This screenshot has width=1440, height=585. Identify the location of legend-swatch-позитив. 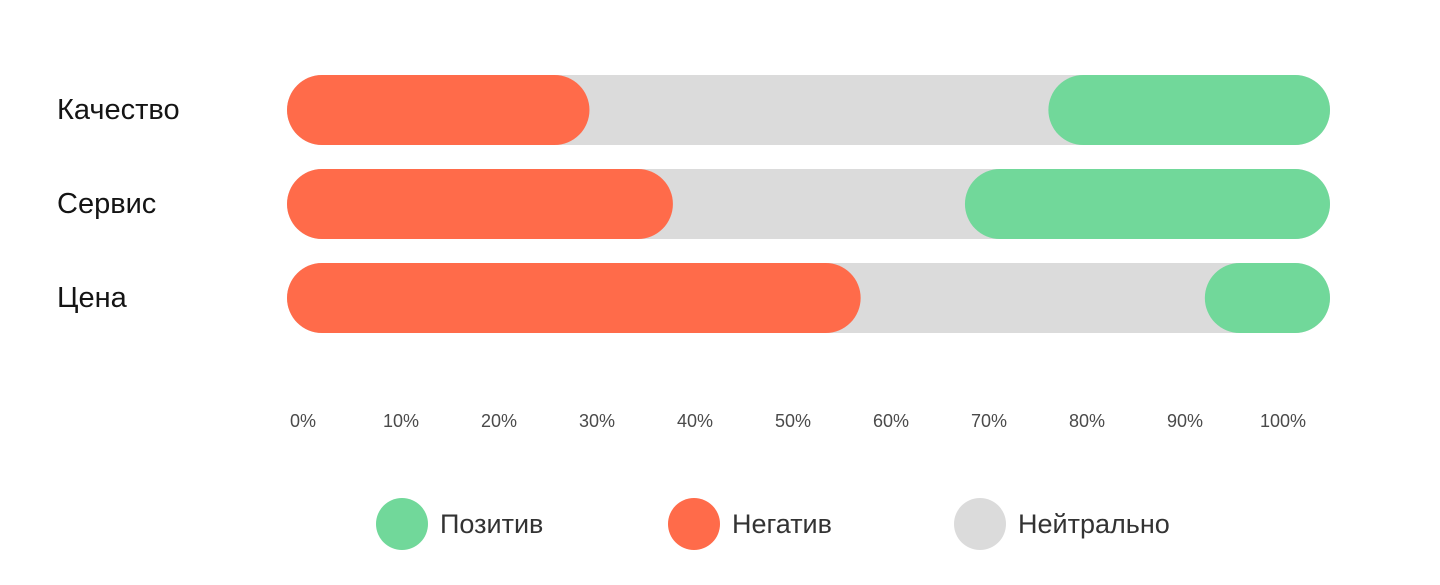
(402, 524).